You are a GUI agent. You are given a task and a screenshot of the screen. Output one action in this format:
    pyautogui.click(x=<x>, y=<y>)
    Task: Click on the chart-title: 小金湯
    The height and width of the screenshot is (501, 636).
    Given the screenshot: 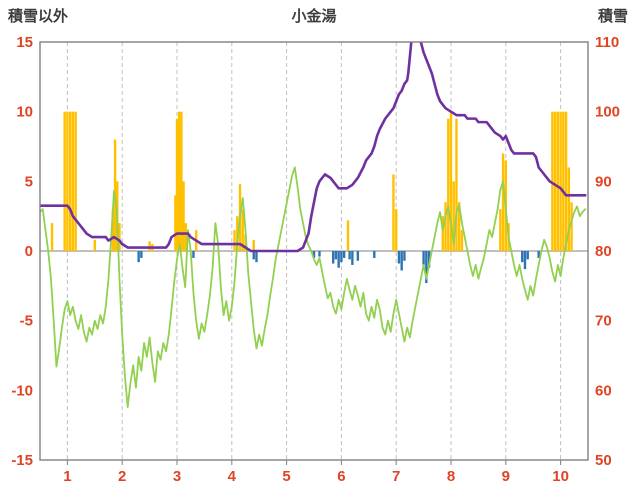 What is the action you would take?
    pyautogui.click(x=313, y=16)
    